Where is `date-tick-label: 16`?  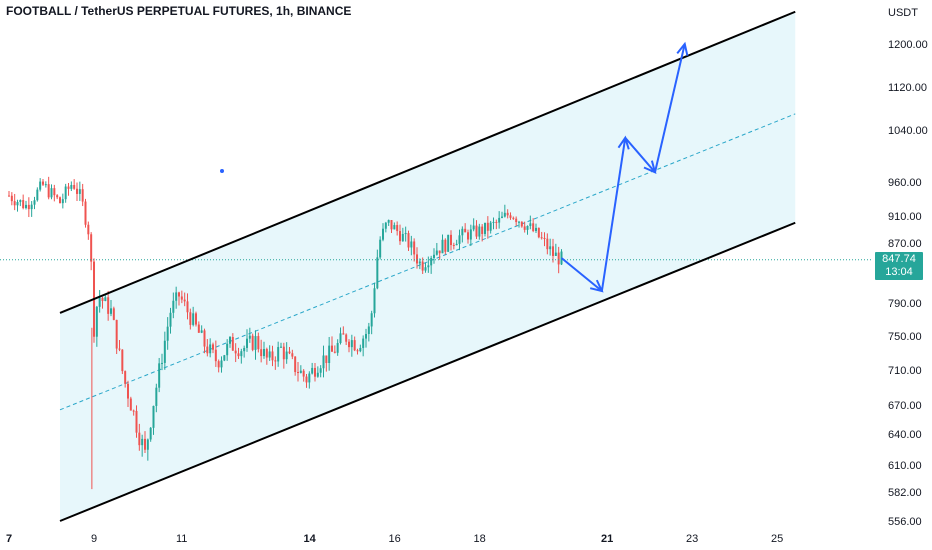 date-tick-label: 16 is located at coordinates (395, 539).